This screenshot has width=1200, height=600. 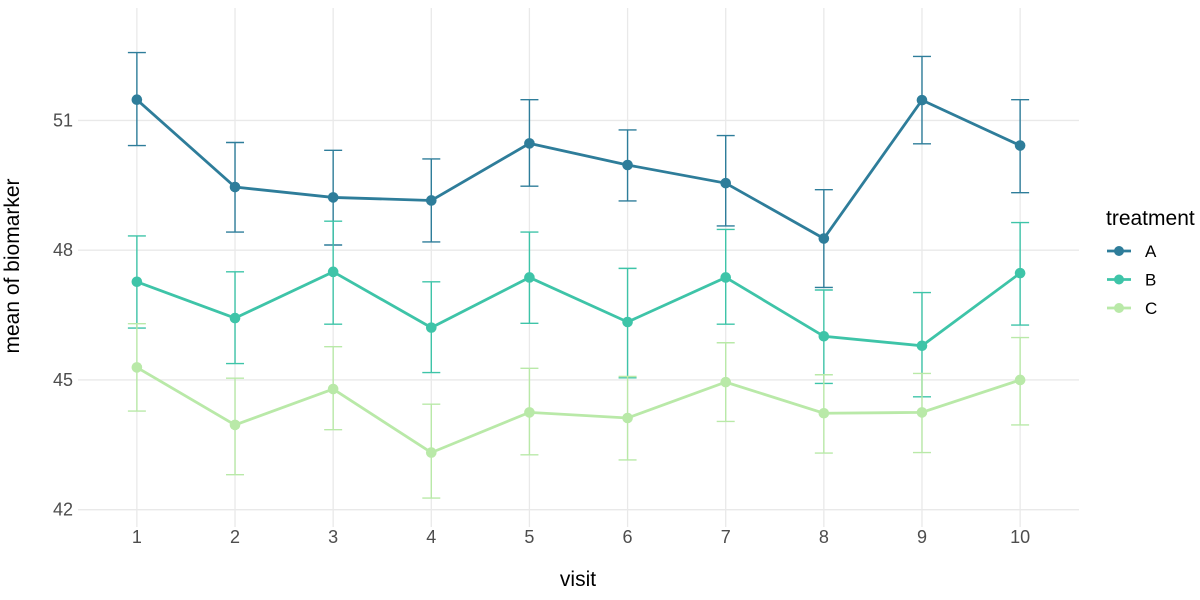 What do you see at coordinates (726, 537) in the screenshot?
I see `x-tick-label: 7` at bounding box center [726, 537].